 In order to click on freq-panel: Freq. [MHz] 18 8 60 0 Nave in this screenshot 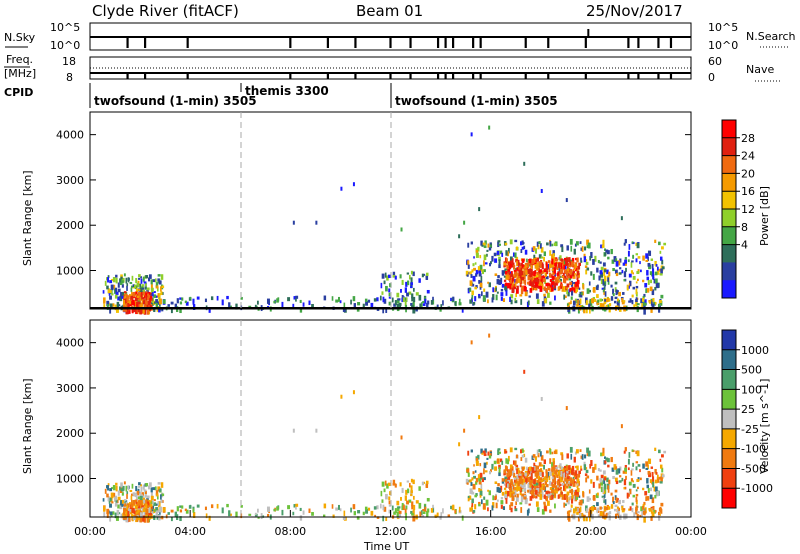, I will do `click(392, 68)`.